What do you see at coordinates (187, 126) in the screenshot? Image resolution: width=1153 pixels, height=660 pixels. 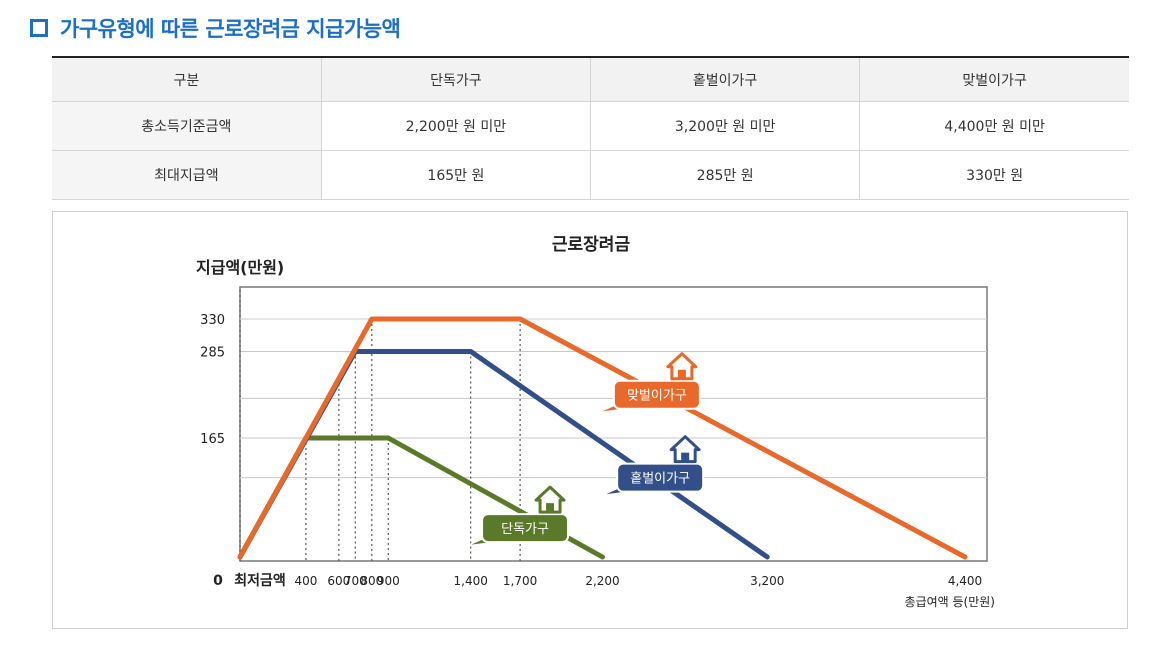 I see `row-label-income-threshold: 총소득기준금액` at bounding box center [187, 126].